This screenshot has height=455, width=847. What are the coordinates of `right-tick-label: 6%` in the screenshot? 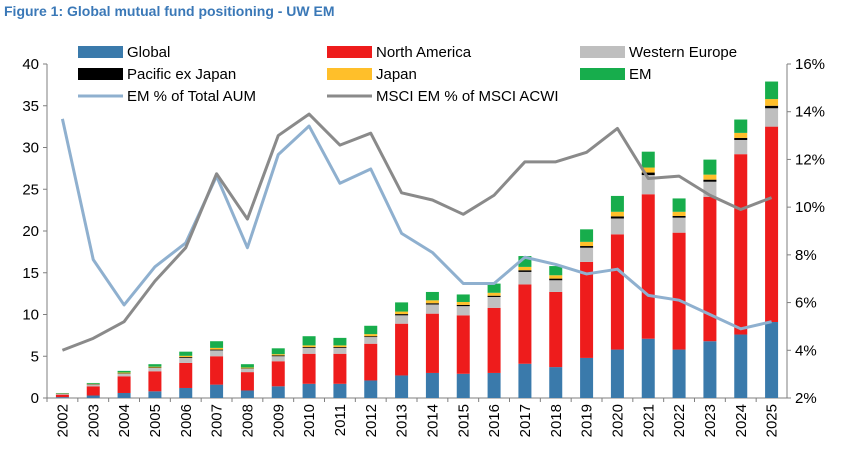 It's located at (806, 303).